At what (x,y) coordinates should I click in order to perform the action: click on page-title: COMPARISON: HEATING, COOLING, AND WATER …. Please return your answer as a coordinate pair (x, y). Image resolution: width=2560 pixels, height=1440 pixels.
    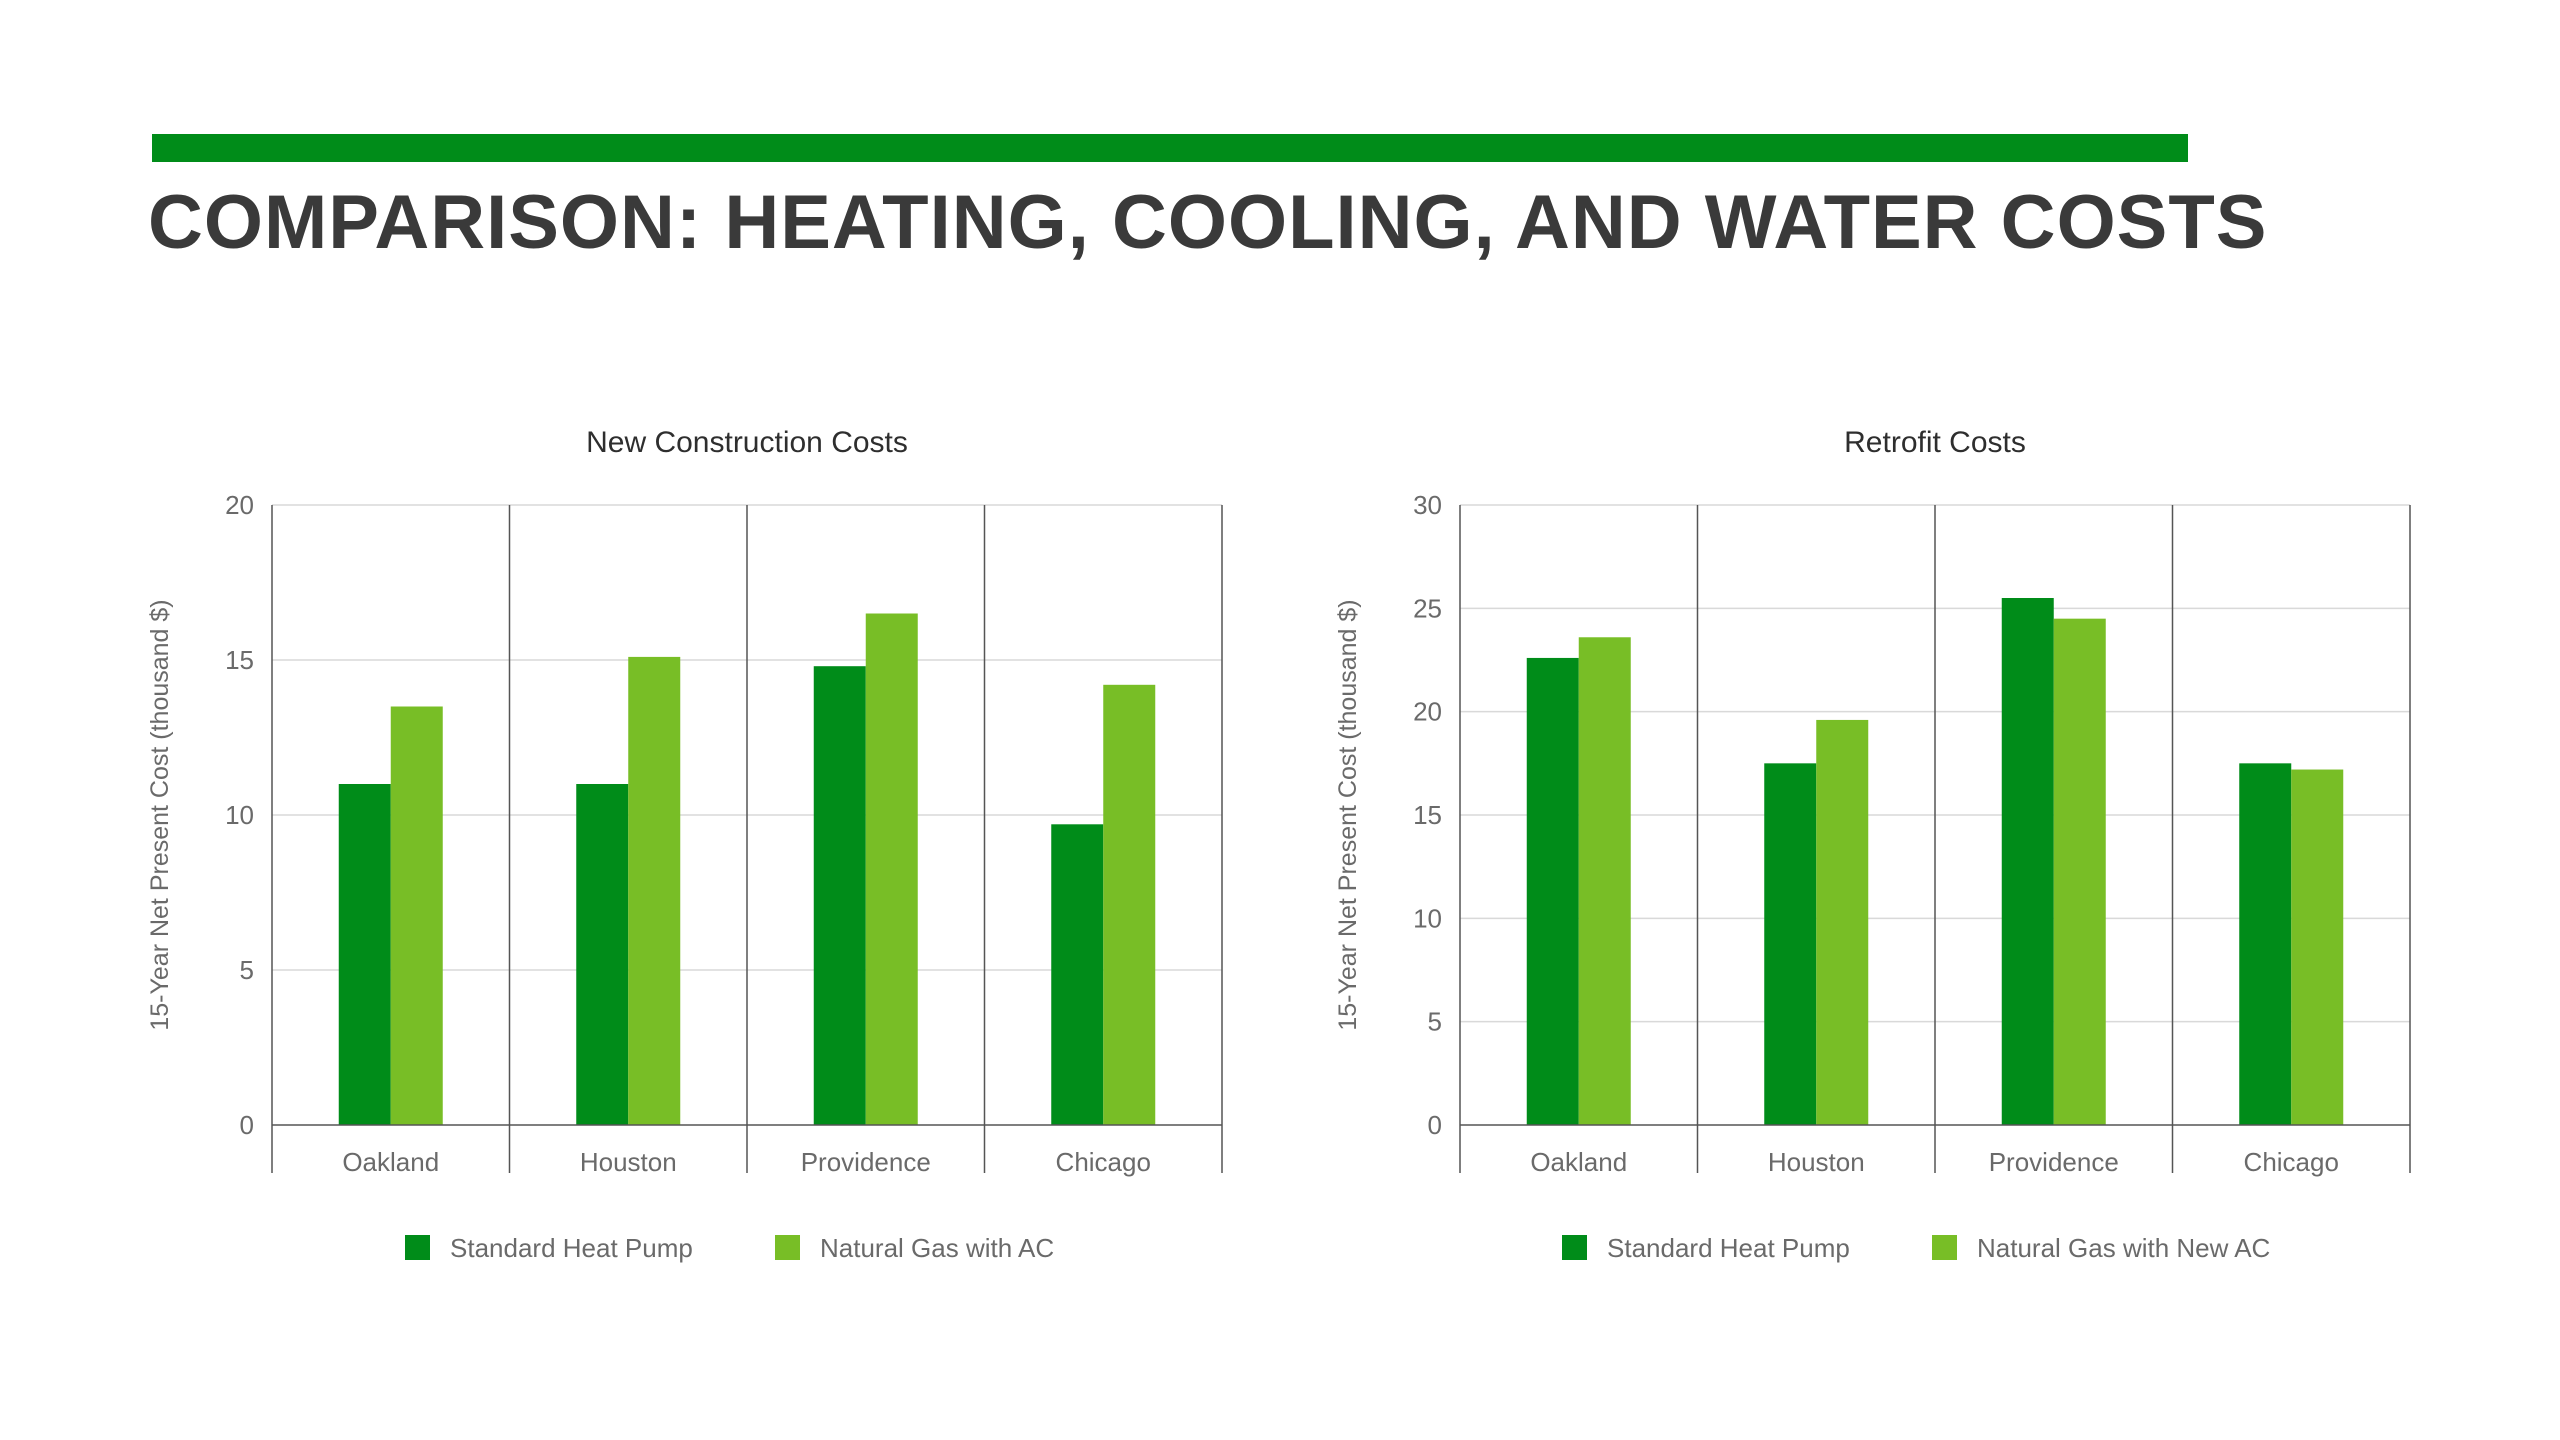
    Looking at the image, I should click on (1208, 222).